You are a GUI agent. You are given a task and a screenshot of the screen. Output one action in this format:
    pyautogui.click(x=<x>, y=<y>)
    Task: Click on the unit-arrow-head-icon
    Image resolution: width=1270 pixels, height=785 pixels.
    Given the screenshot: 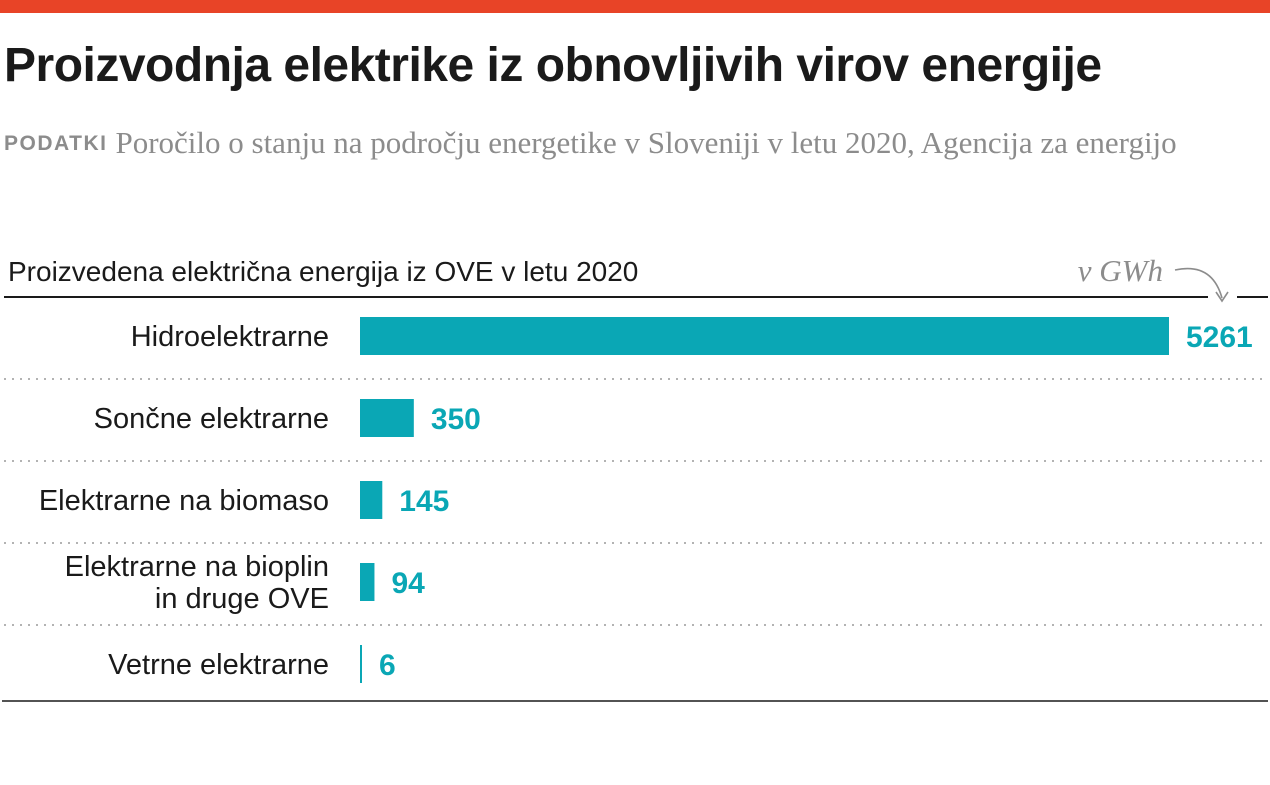 What is the action you would take?
    pyautogui.click(x=1222, y=297)
    